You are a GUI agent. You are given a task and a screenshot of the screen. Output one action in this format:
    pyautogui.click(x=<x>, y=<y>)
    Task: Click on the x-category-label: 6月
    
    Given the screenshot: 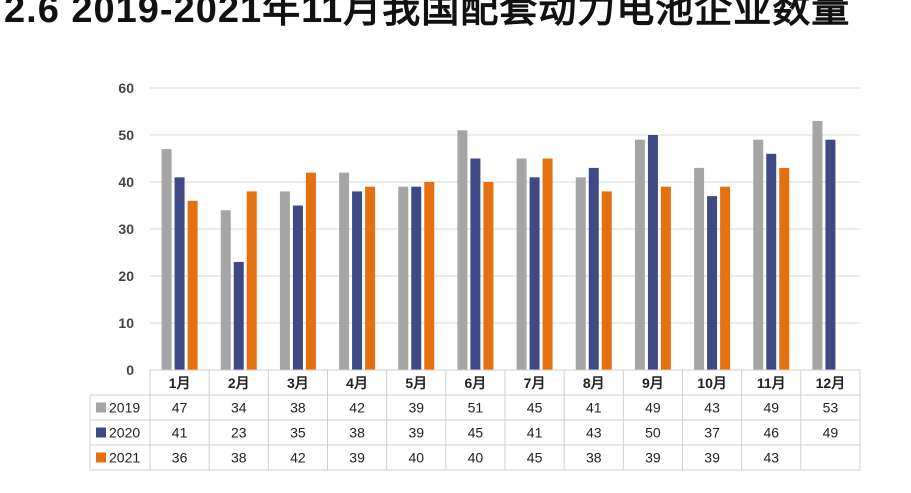 What is the action you would take?
    pyautogui.click(x=476, y=383)
    